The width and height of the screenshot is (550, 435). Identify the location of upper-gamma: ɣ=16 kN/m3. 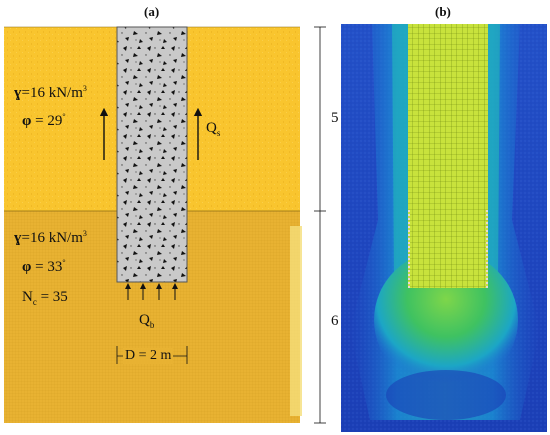
(50, 93).